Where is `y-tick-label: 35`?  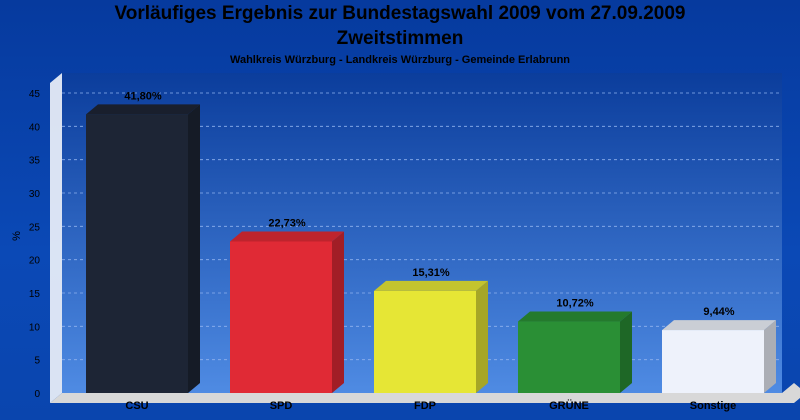
y-tick-label: 35 is located at coordinates (35, 161).